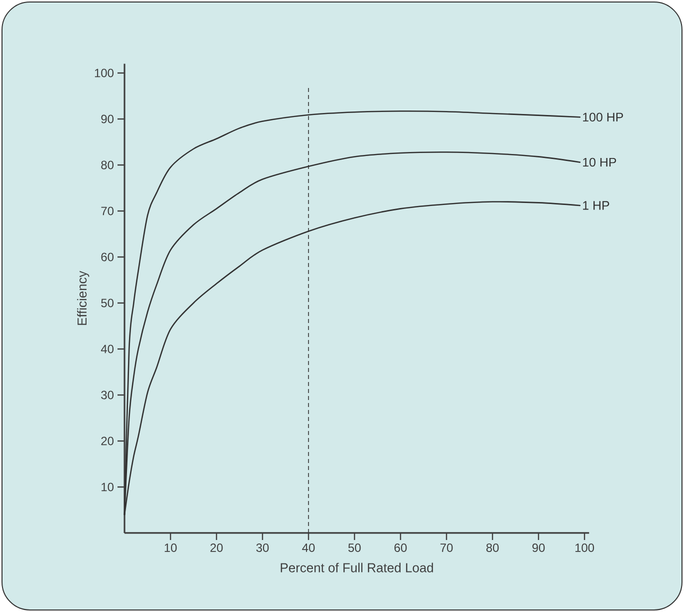  Describe the element at coordinates (107, 119) in the screenshot. I see `y-tick-label: 90` at that location.